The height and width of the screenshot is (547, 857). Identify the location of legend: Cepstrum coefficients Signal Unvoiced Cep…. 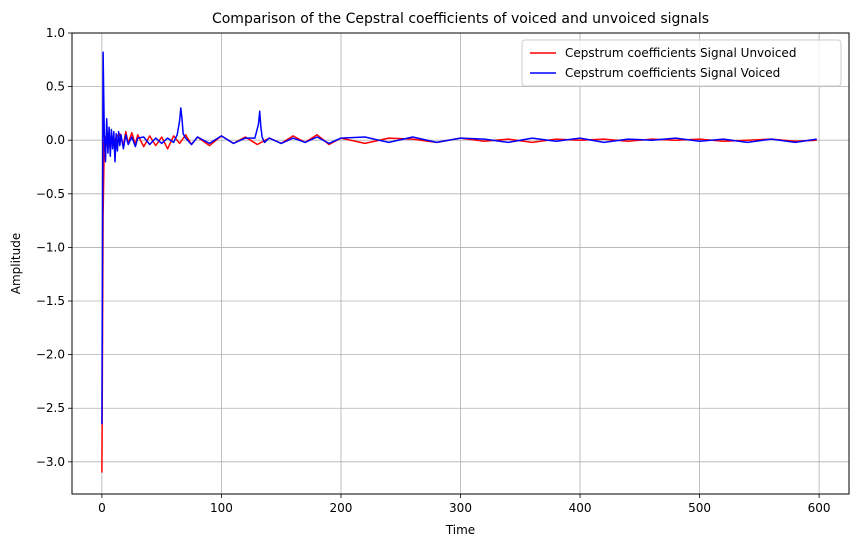
(681, 63).